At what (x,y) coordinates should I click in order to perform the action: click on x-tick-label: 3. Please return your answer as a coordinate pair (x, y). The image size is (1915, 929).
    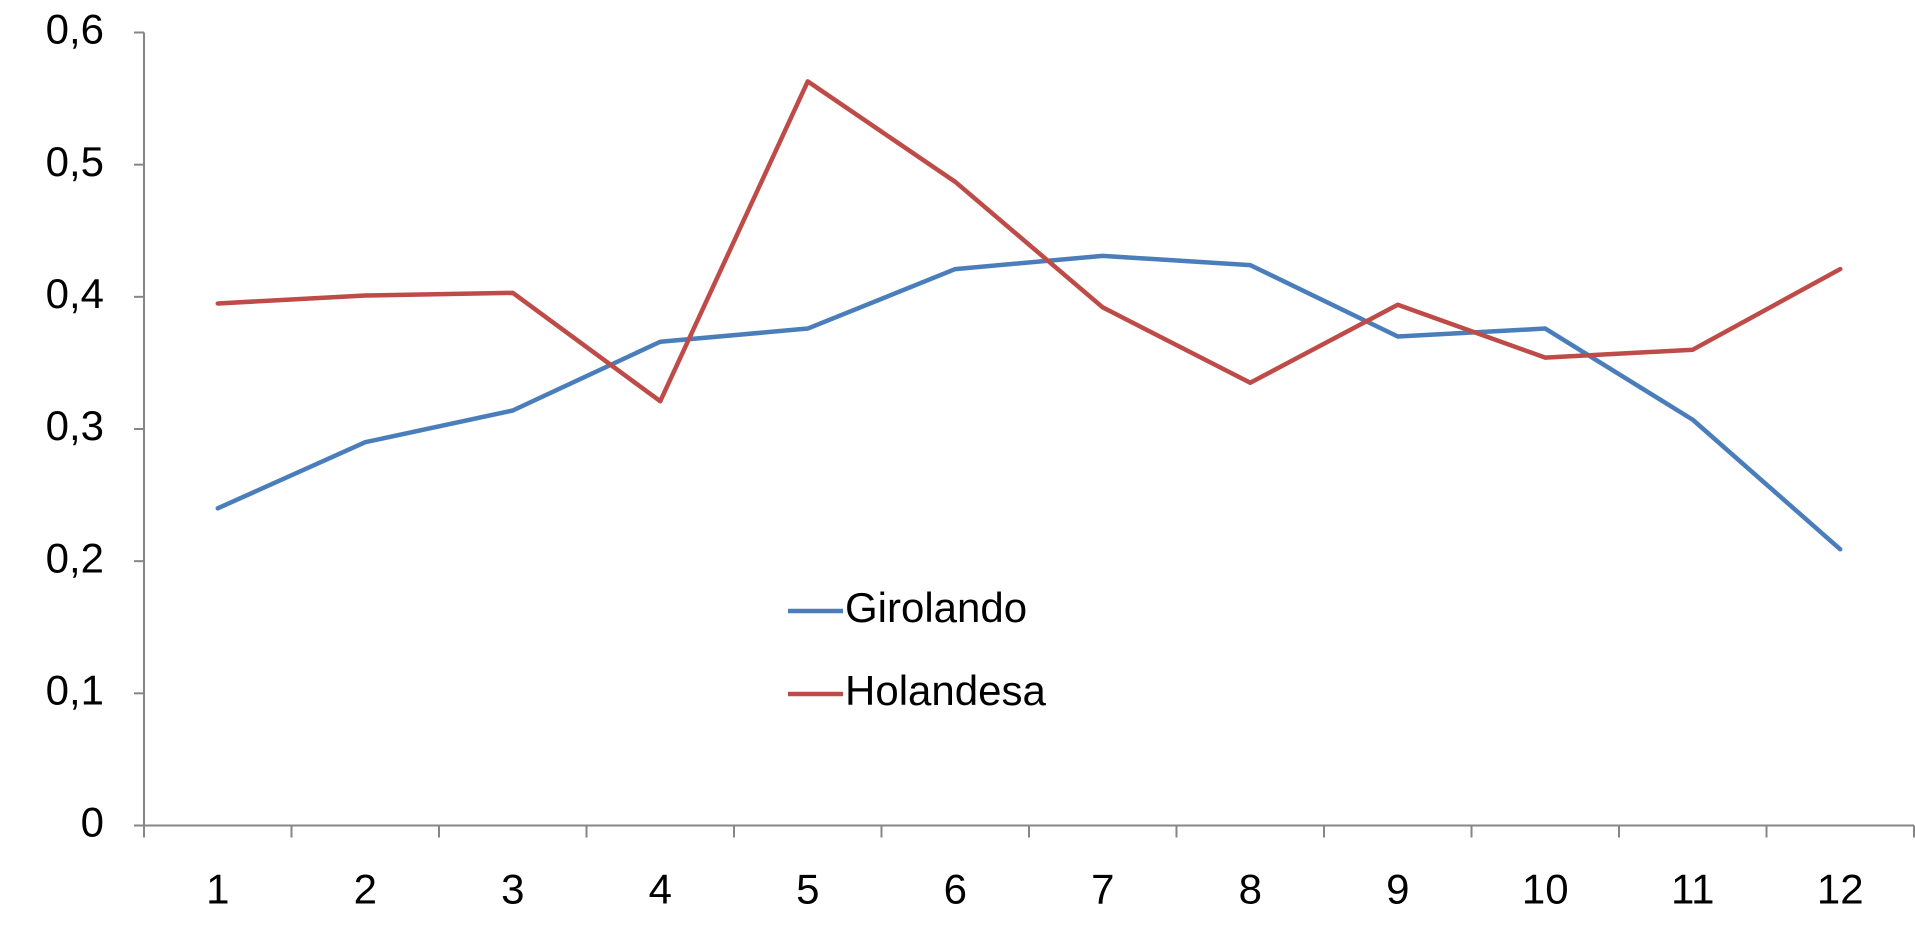
    Looking at the image, I should click on (512, 889).